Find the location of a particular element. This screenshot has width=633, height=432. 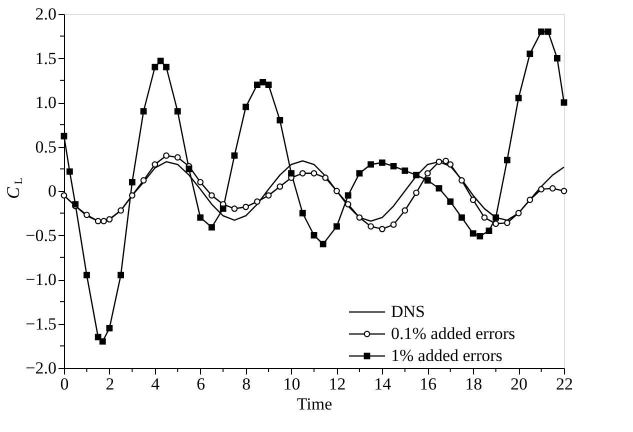

x-tick-label: 6 is located at coordinates (201, 384).